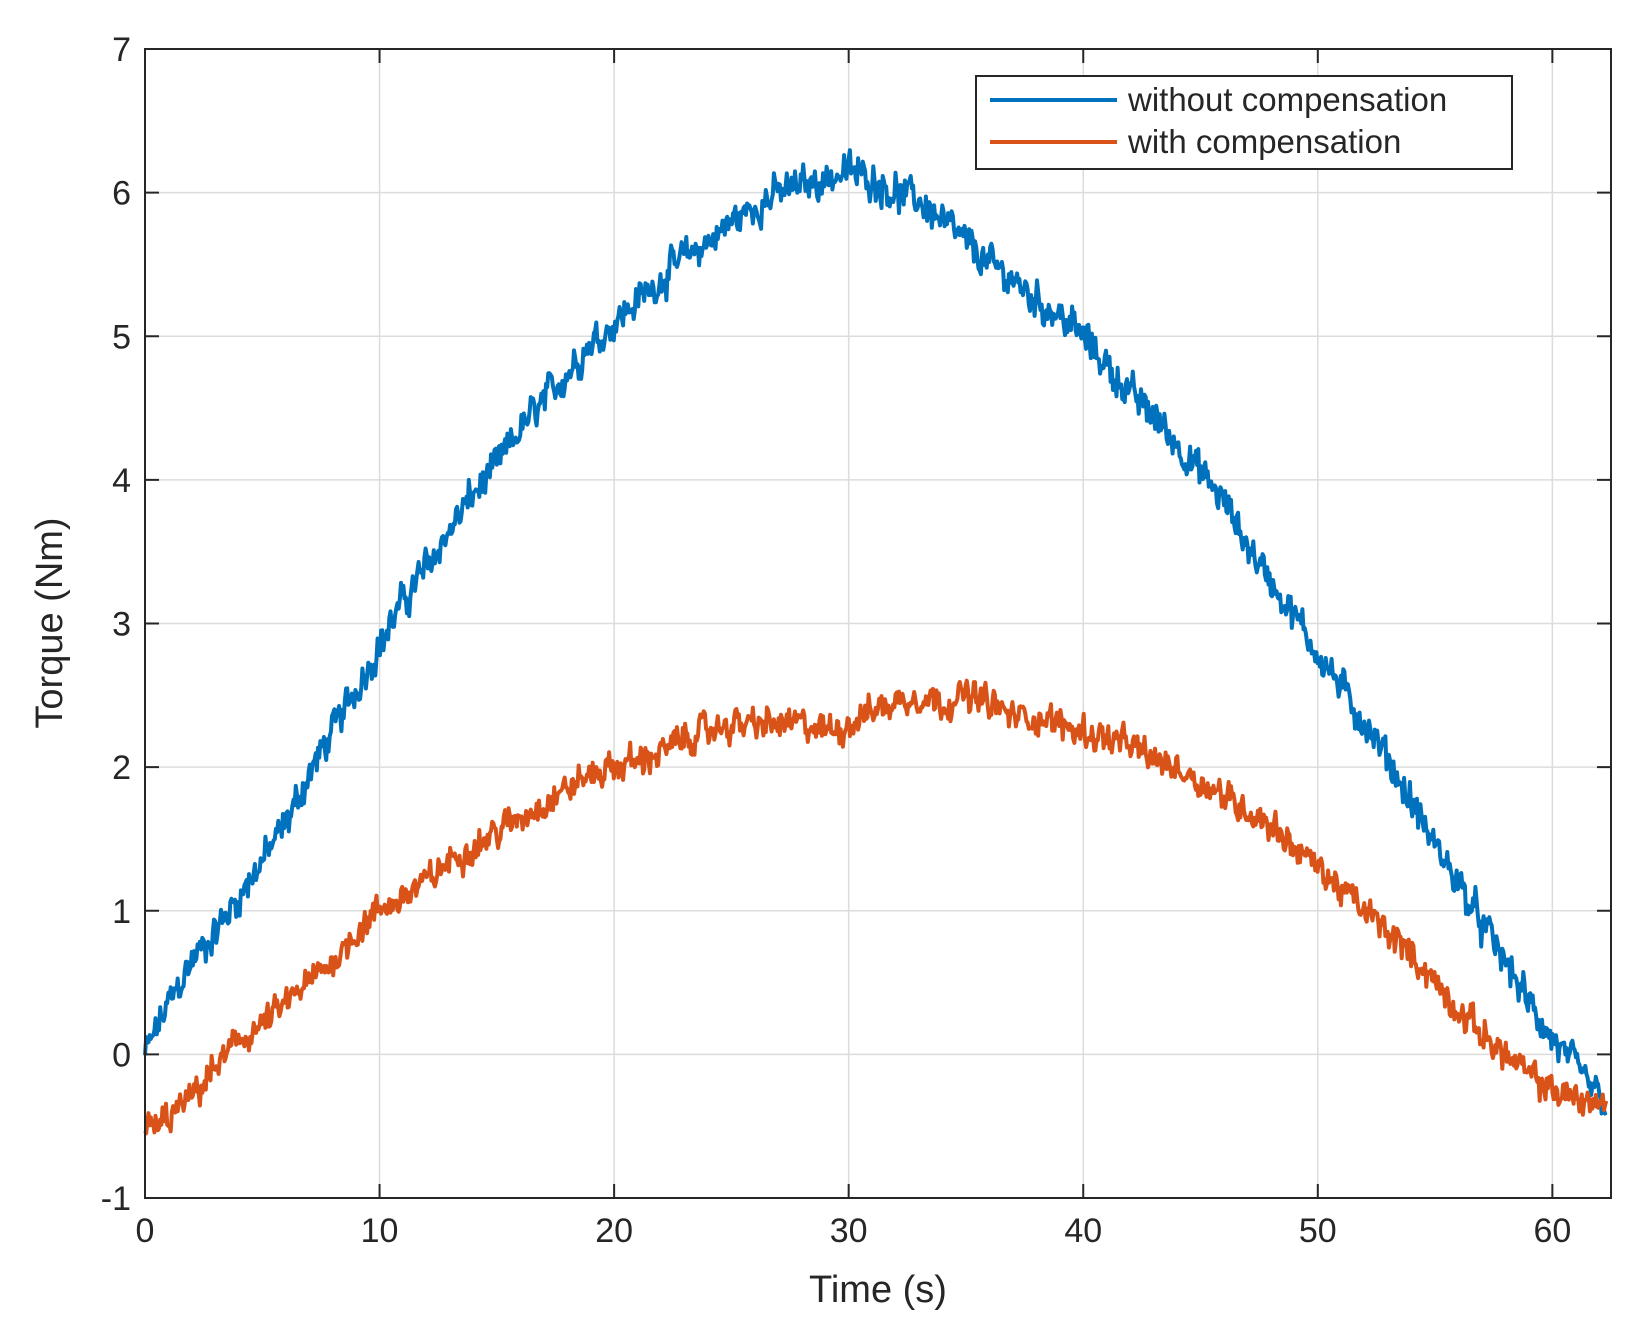 This screenshot has height=1338, width=1635. Describe the element at coordinates (121, 768) in the screenshot. I see `y-tick-label: 2` at that location.